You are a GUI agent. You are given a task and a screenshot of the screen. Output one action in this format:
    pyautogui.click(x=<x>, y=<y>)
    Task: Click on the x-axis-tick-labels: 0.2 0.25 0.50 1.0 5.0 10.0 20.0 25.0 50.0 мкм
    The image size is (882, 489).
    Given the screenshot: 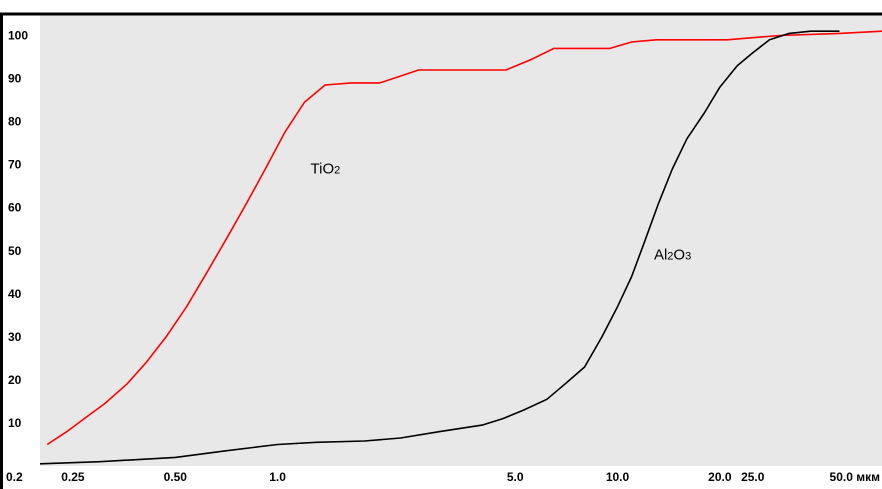 What is the action you would take?
    pyautogui.click(x=443, y=477)
    